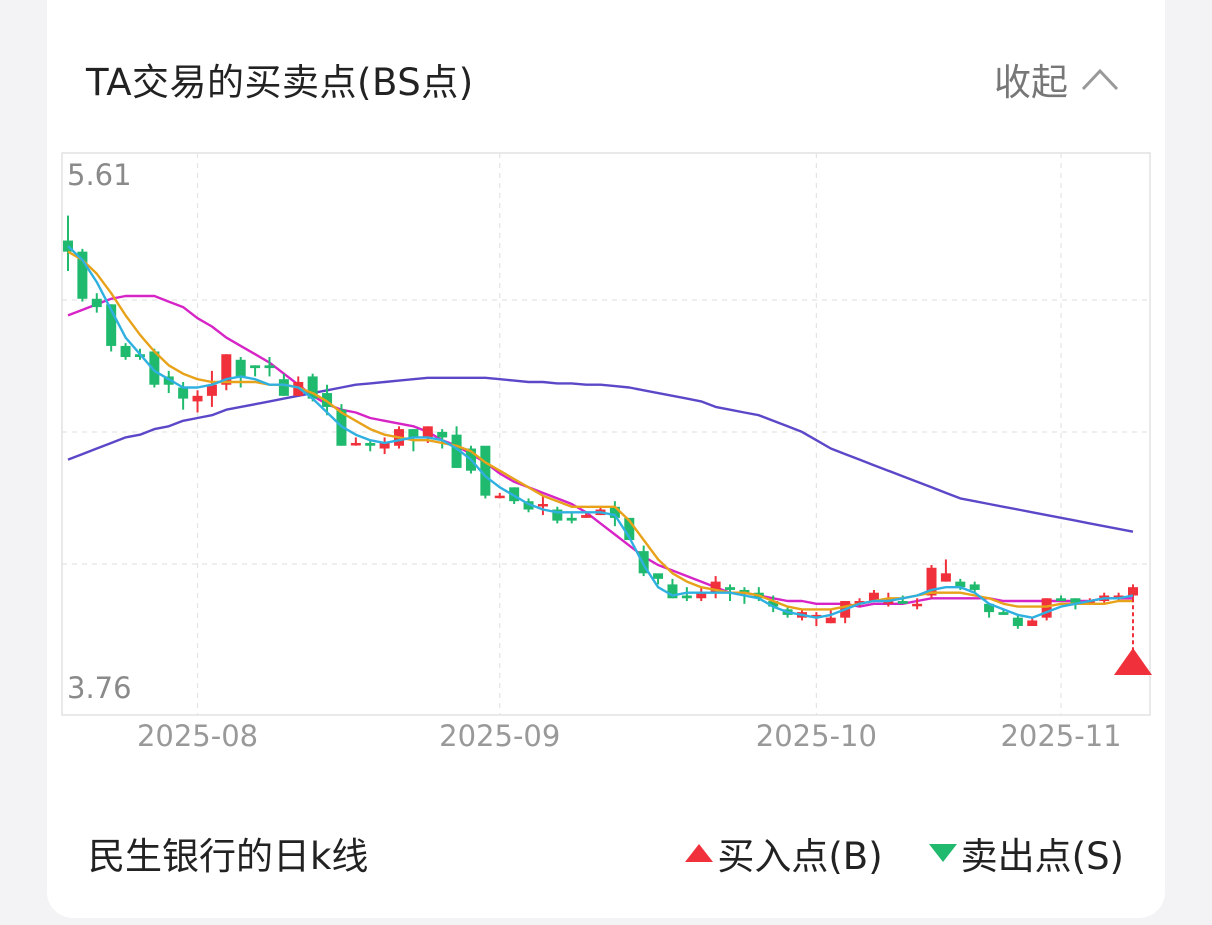 The width and height of the screenshot is (1212, 925). I want to click on sell-triangle-icon, so click(942, 853).